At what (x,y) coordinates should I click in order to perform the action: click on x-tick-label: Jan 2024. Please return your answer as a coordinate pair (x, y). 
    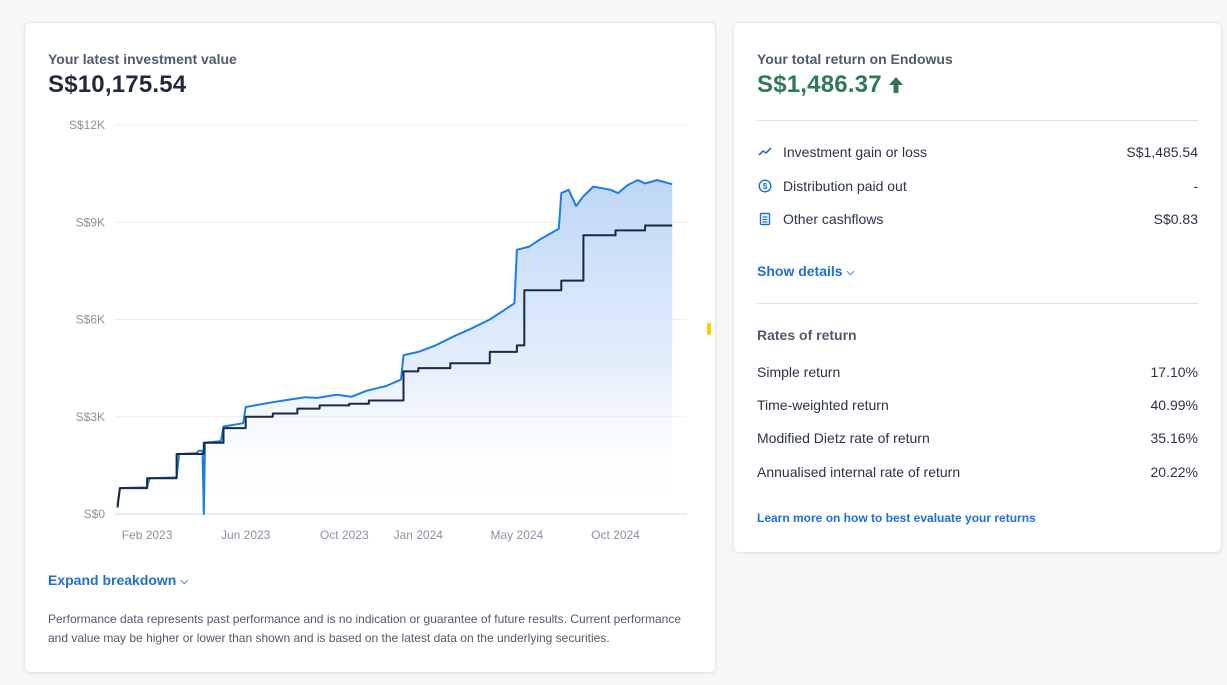
    Looking at the image, I should click on (419, 535).